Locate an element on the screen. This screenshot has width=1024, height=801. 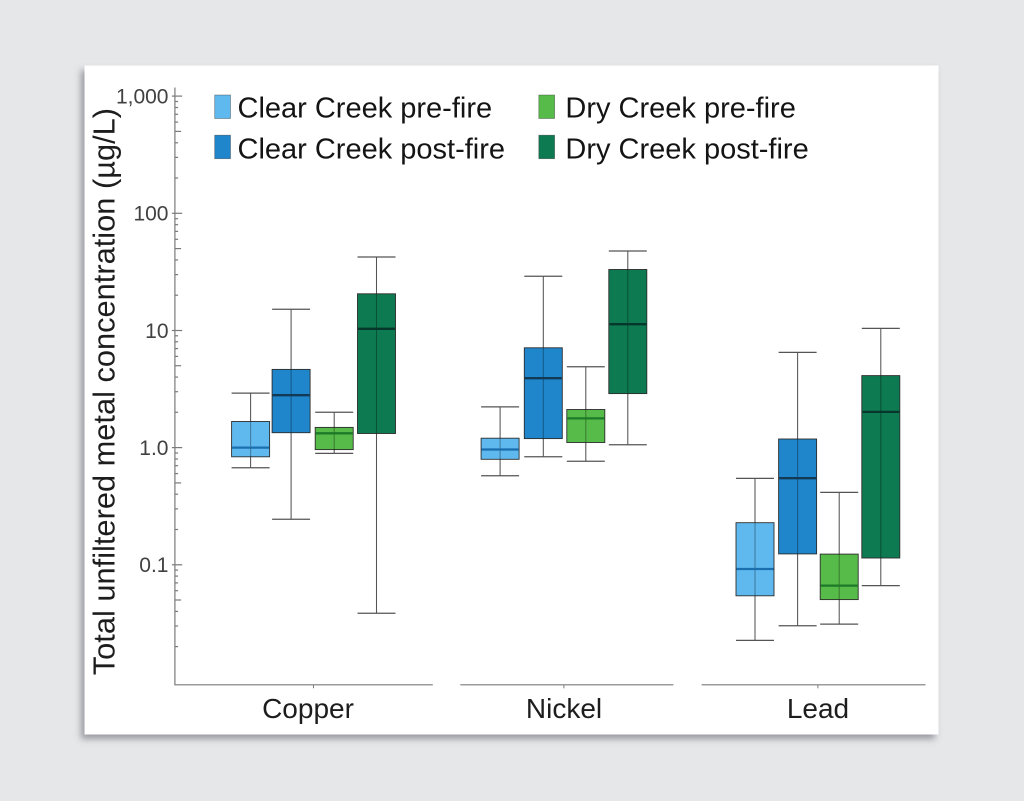
svg-text: 0.1 is located at coordinates (153, 565).